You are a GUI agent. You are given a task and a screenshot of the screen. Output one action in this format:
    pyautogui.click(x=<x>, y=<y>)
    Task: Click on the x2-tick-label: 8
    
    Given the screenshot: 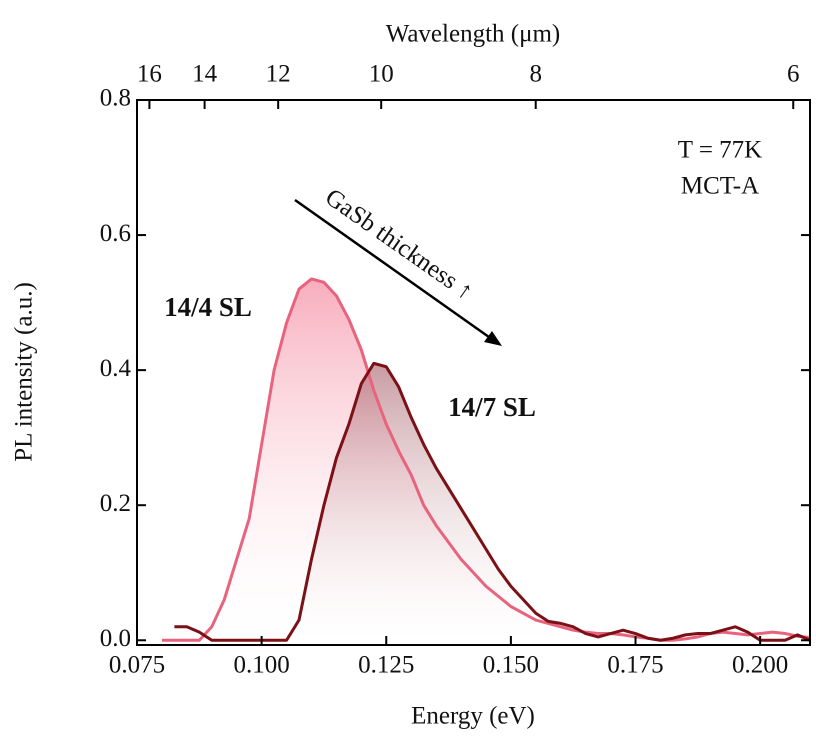 What is the action you would take?
    pyautogui.click(x=535, y=74)
    